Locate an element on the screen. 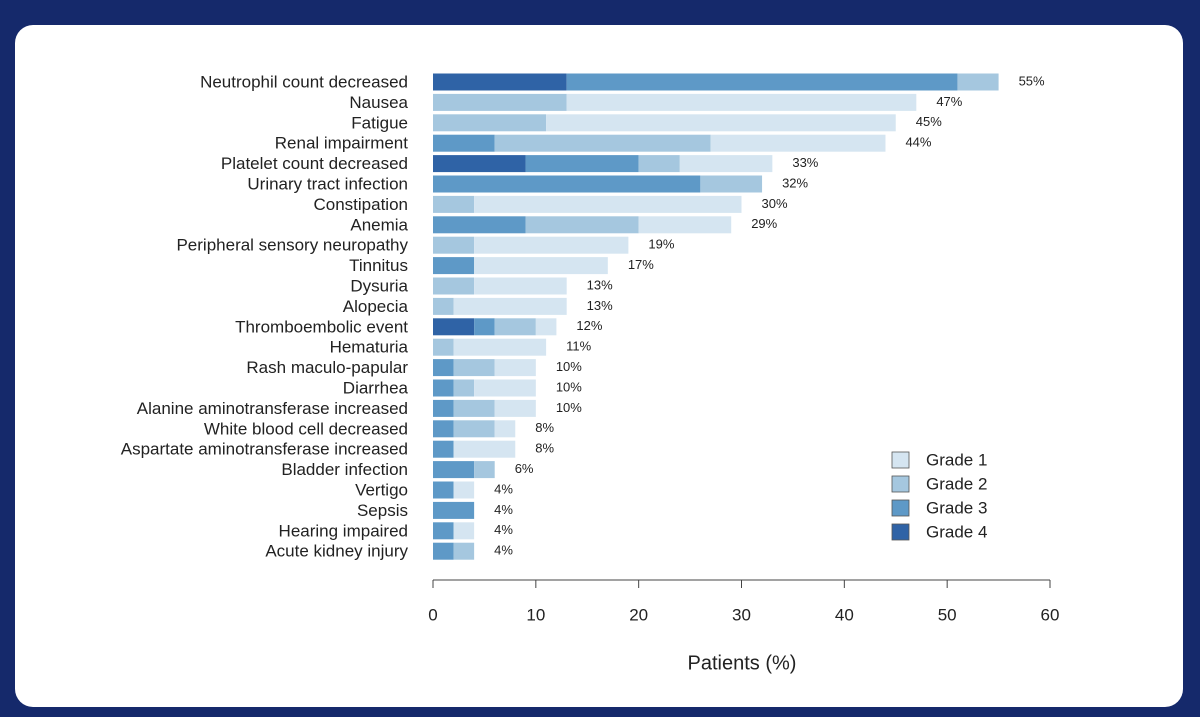 The height and width of the screenshot is (717, 1200). y-tick-label: Renal impairment is located at coordinates (341, 143).